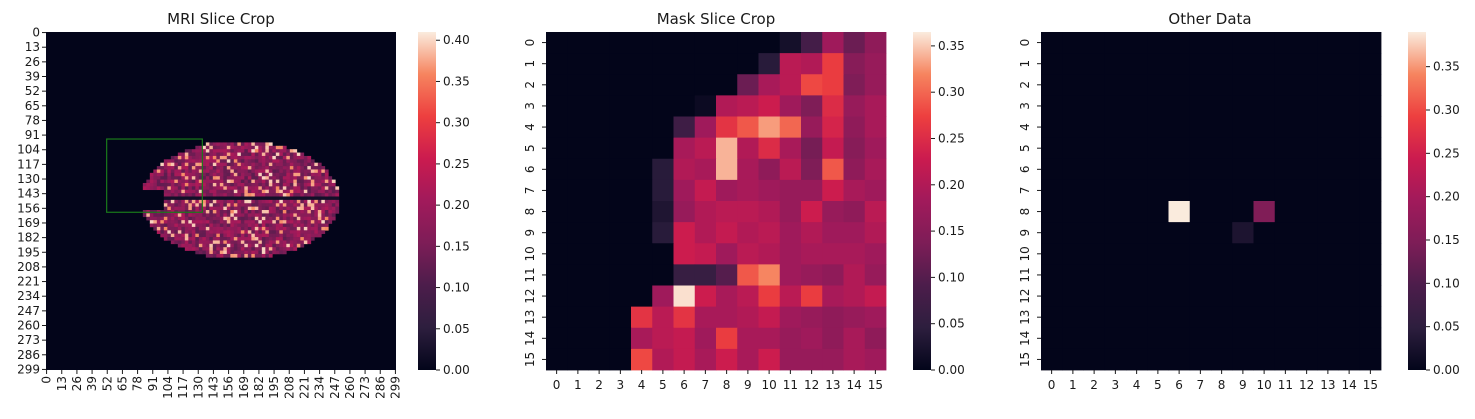  What do you see at coordinates (530, 253) in the screenshot?
I see `mask-y-tick-label: 10` at bounding box center [530, 253].